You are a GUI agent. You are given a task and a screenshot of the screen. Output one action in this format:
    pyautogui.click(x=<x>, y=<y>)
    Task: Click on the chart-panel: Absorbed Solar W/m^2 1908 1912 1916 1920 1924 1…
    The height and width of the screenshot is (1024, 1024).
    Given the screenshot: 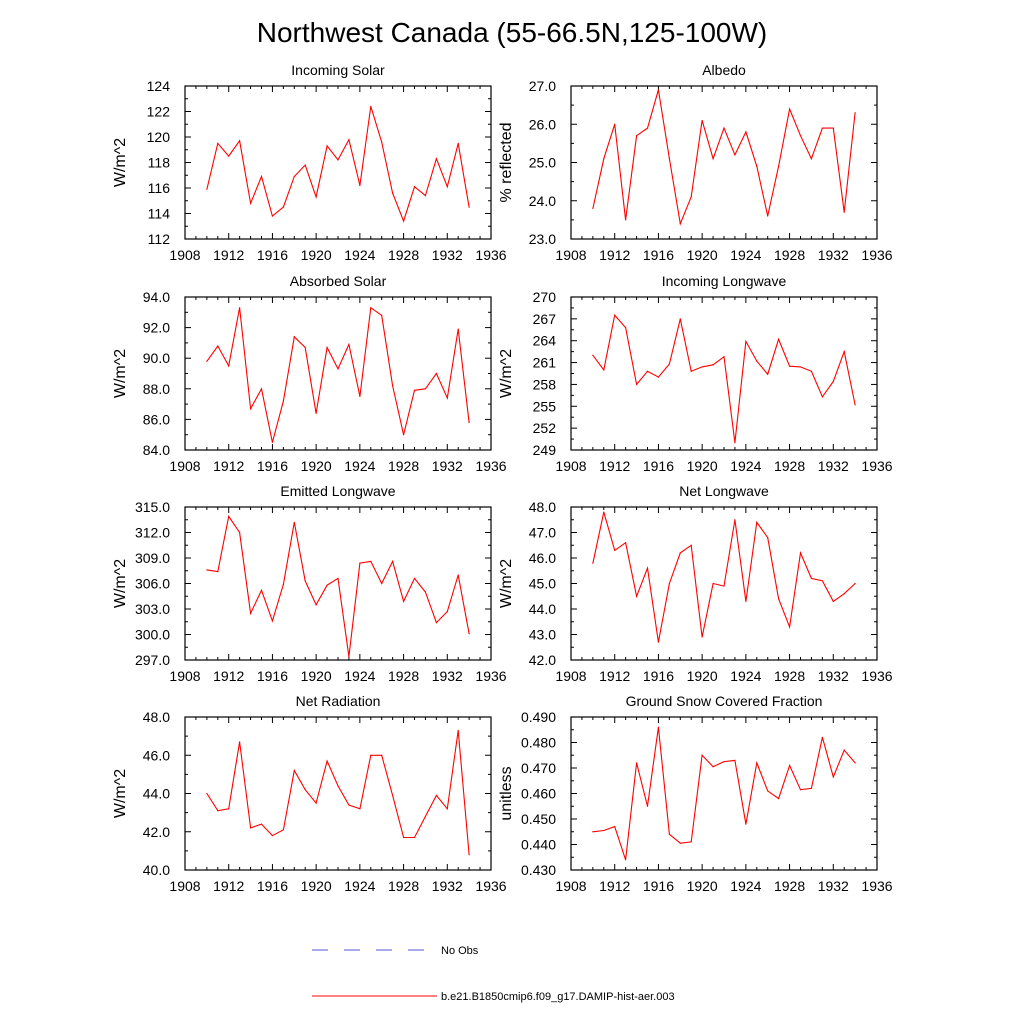 What is the action you would take?
    pyautogui.click(x=309, y=373)
    